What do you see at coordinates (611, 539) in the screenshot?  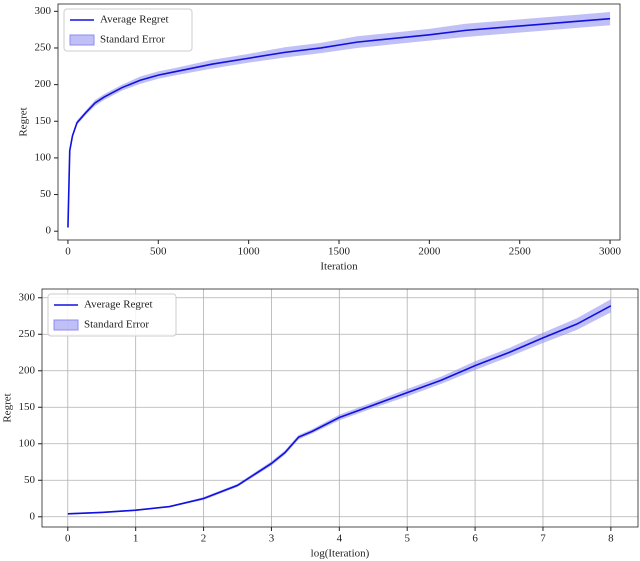 I see `x-tick-label: 8` at bounding box center [611, 539].